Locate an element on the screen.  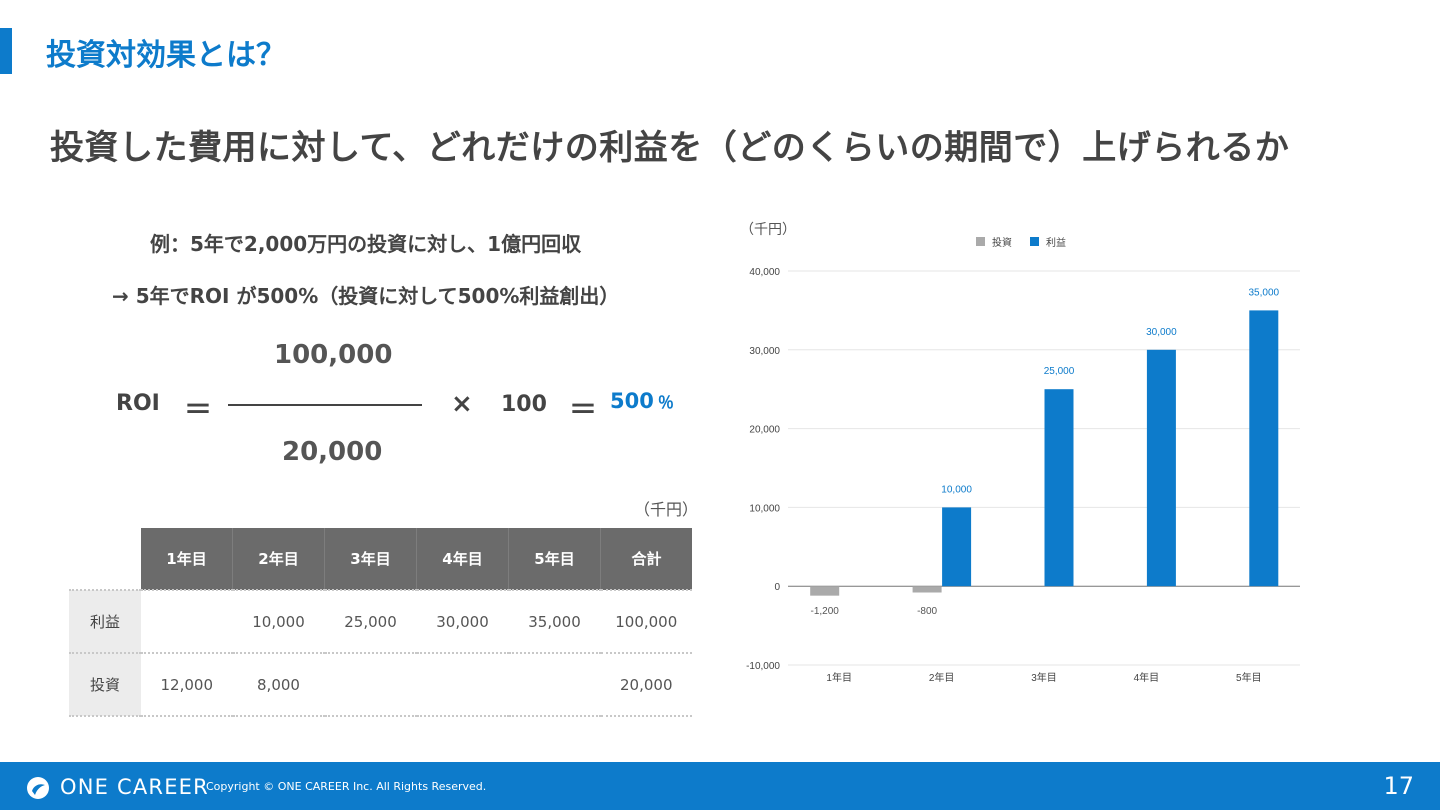
x-tick-label: 4年目 is located at coordinates (1147, 677).